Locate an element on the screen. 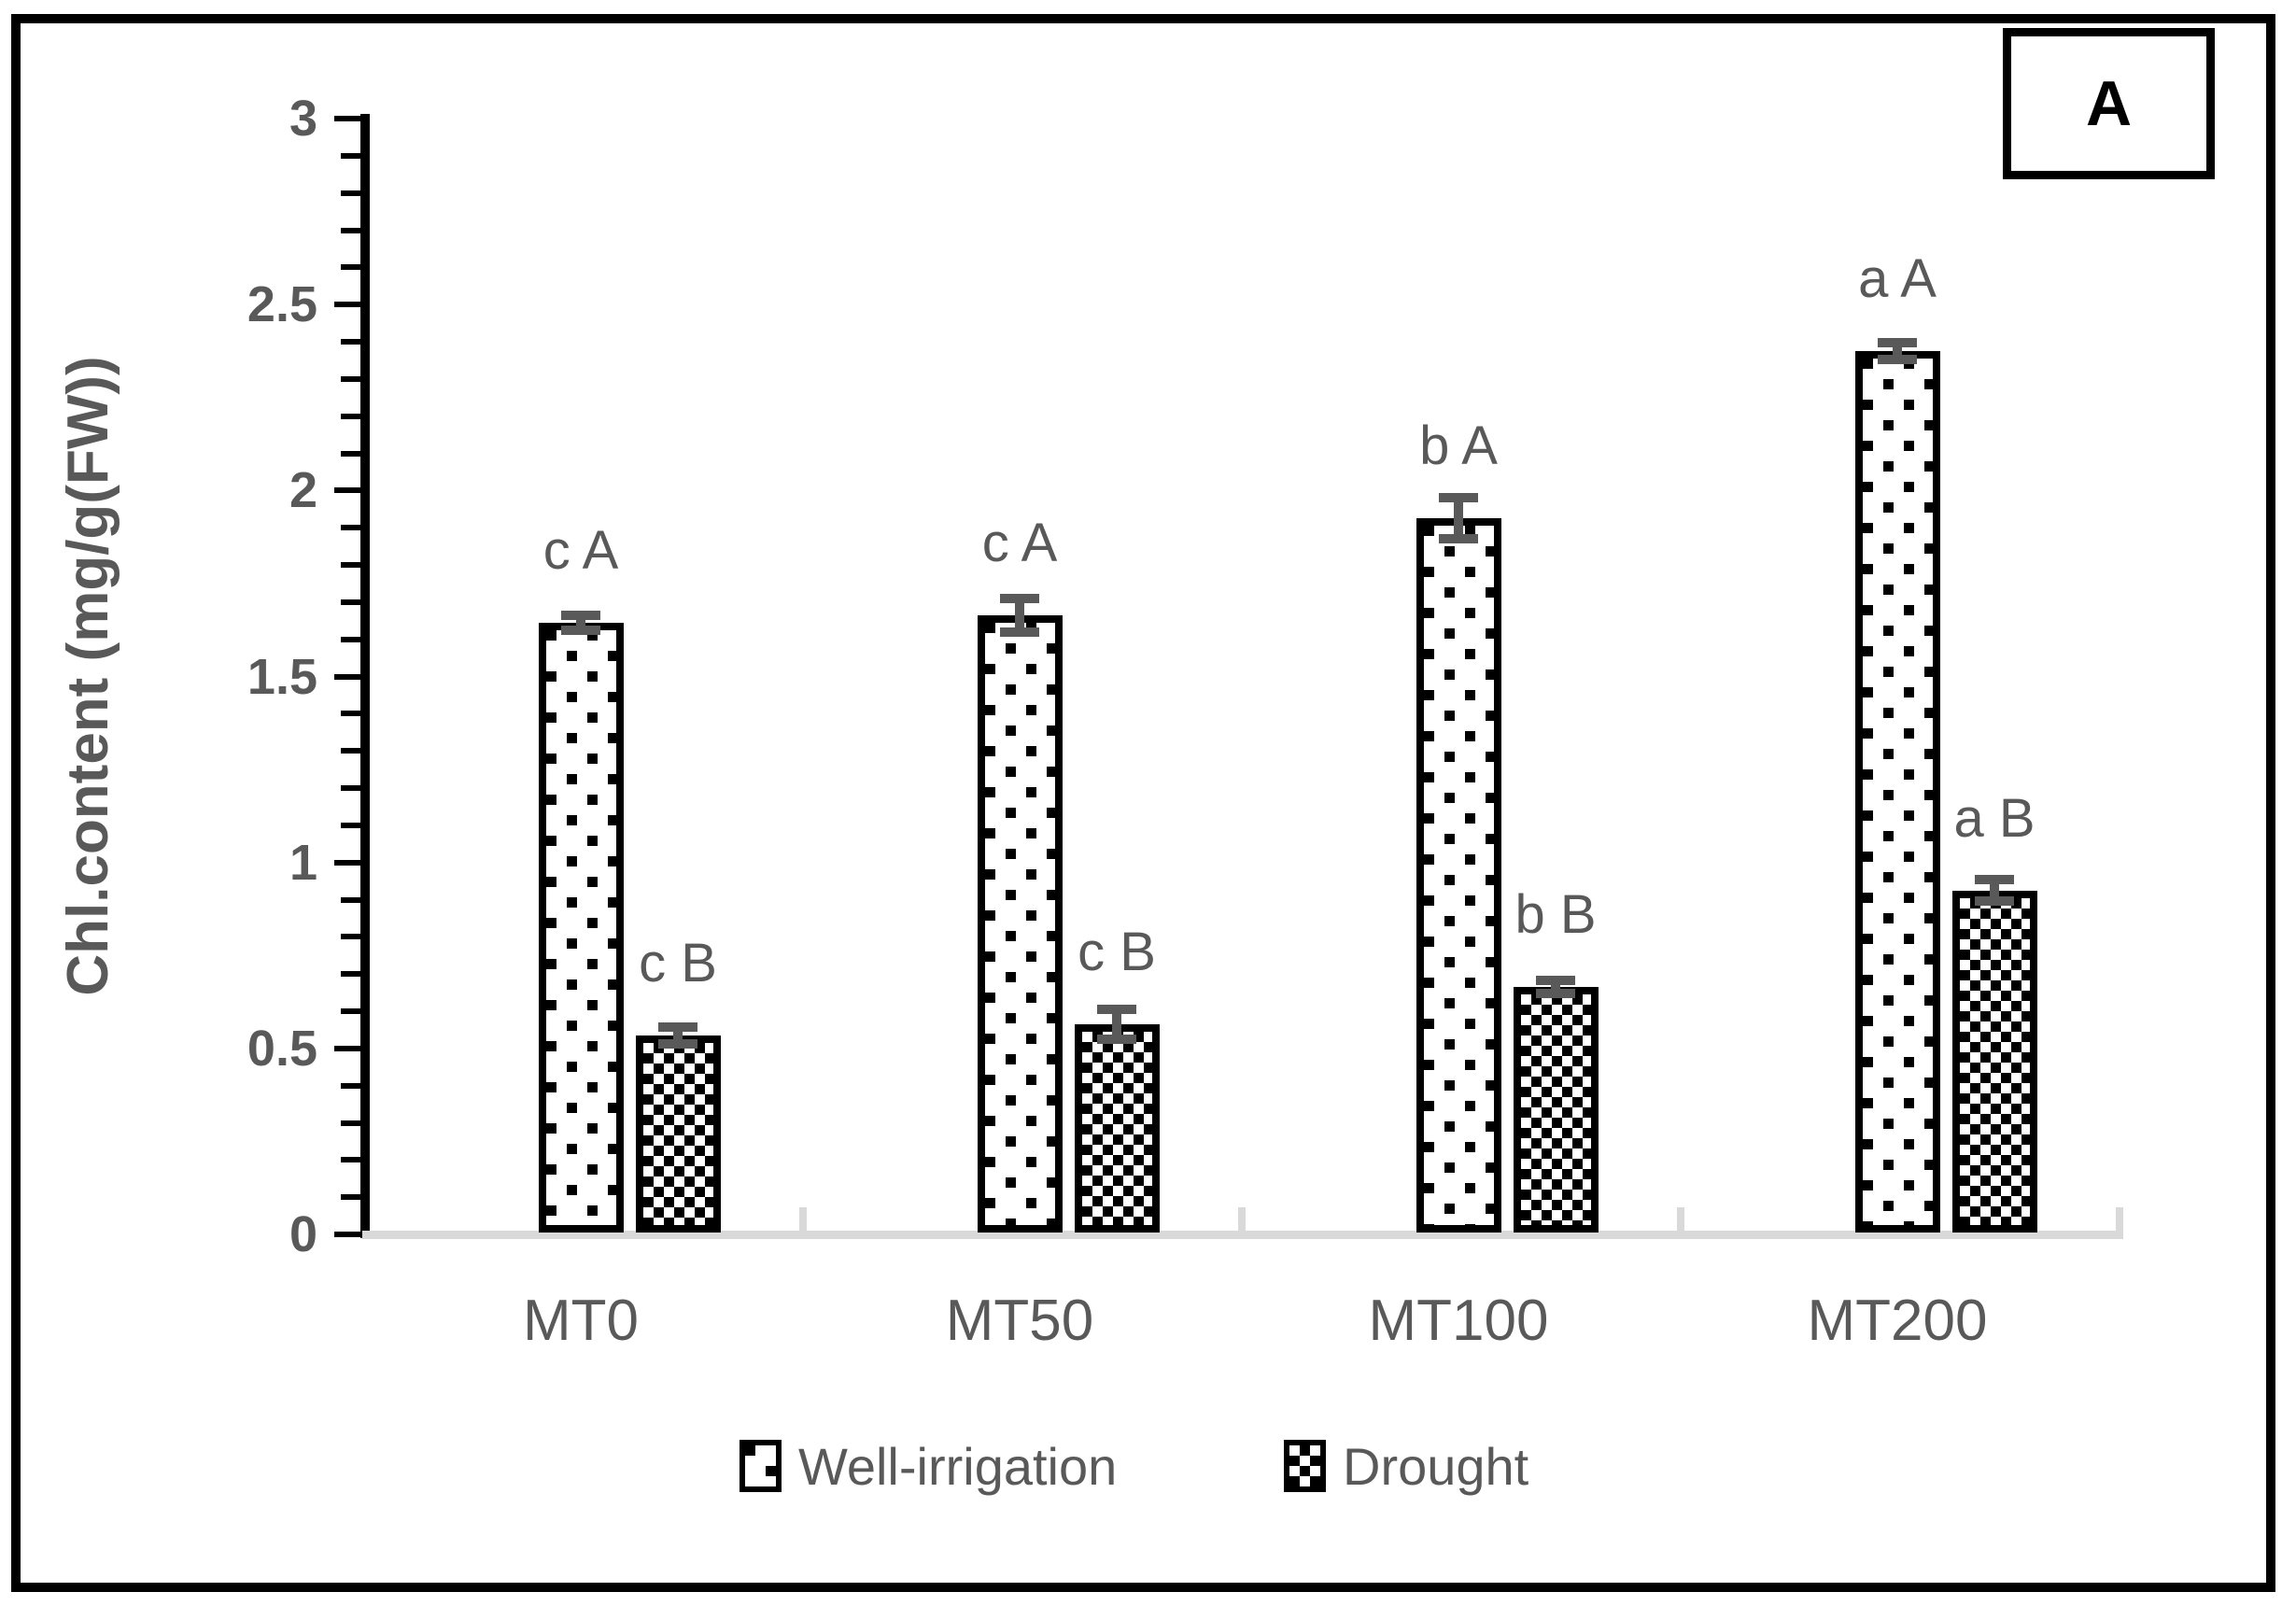 This screenshot has height=1606, width=2296. y-tick-label: 1 is located at coordinates (303, 862).